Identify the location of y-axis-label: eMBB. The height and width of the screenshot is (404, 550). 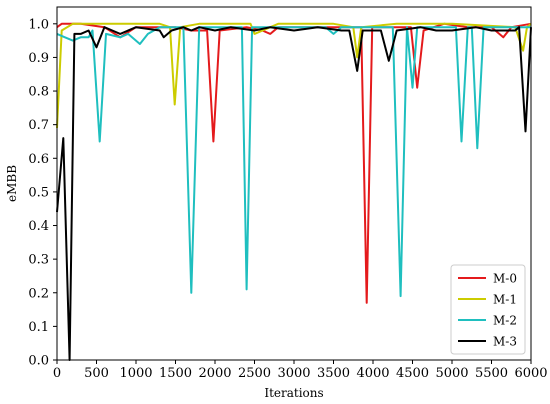
(12, 183).